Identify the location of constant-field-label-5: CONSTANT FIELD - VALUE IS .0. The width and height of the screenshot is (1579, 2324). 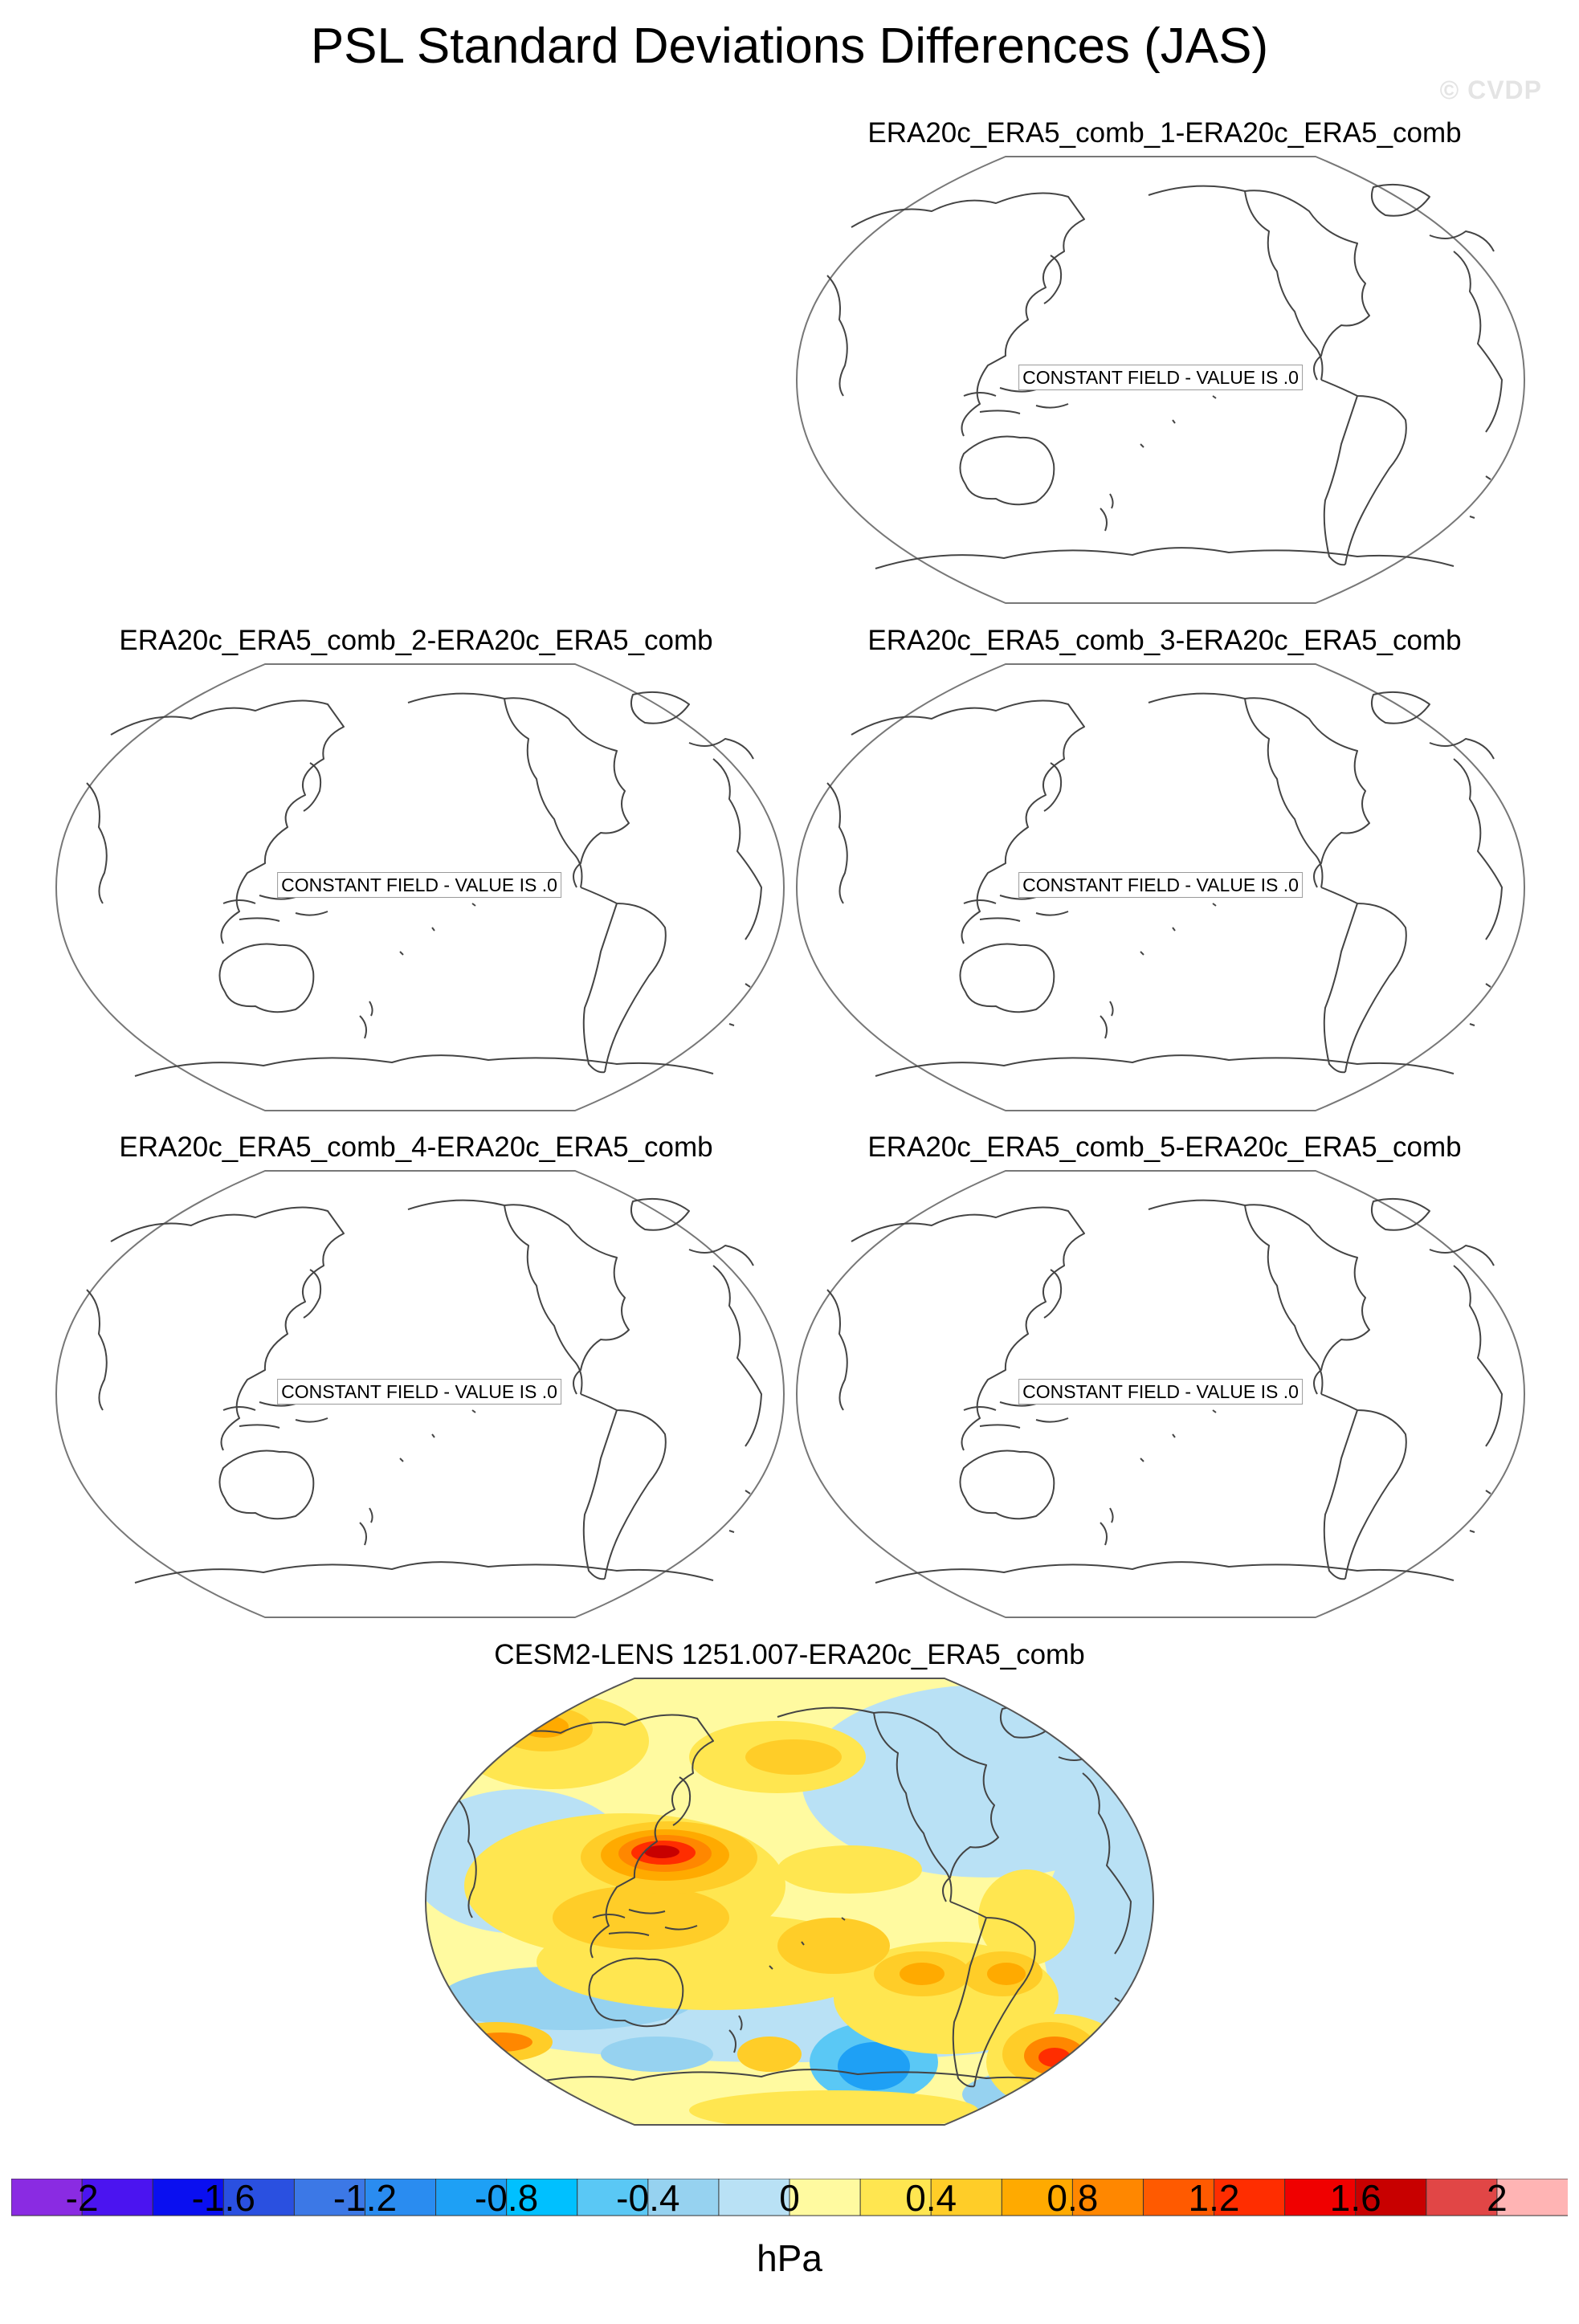
(1160, 1392).